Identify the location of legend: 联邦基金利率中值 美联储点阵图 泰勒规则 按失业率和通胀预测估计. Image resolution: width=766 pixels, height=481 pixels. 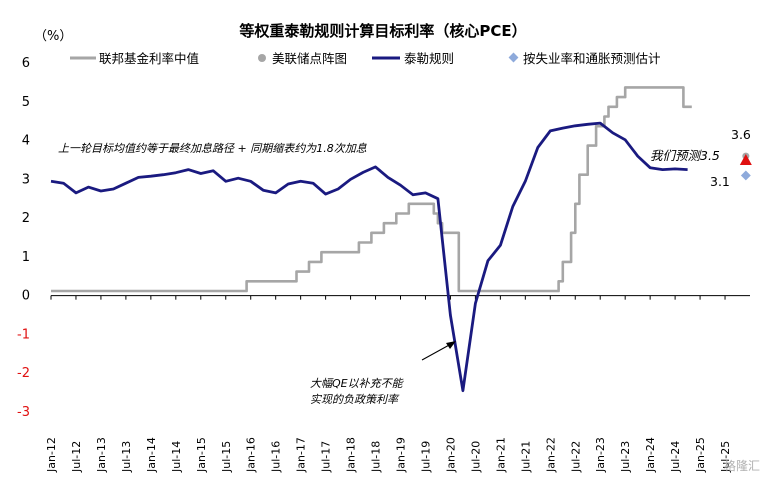
(365, 58).